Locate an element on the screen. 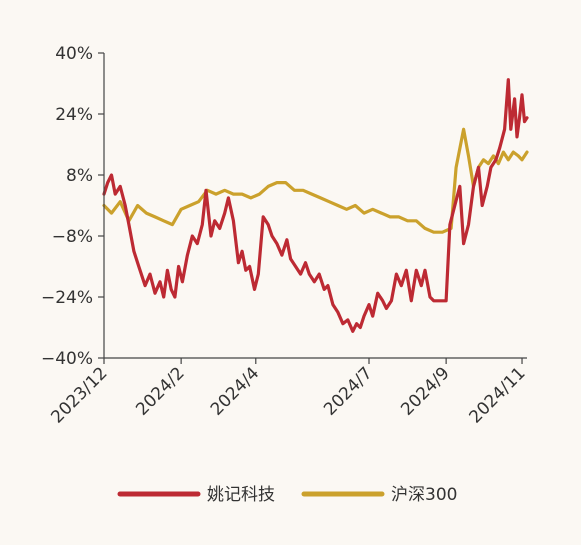  x-tick-label: 2024/4 is located at coordinates (235, 391).